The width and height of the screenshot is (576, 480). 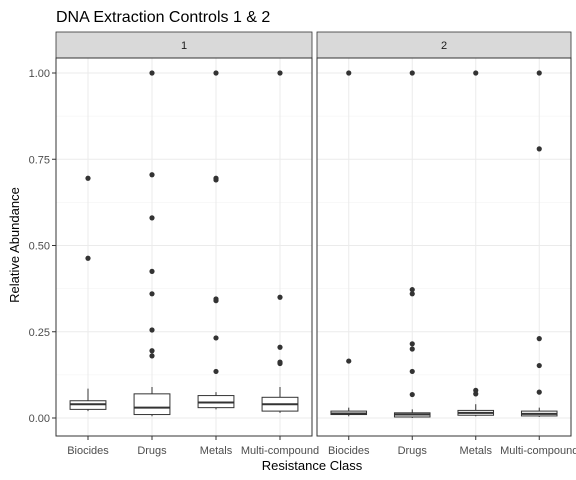 I want to click on y-tick-label: 1.00, so click(x=39, y=74).